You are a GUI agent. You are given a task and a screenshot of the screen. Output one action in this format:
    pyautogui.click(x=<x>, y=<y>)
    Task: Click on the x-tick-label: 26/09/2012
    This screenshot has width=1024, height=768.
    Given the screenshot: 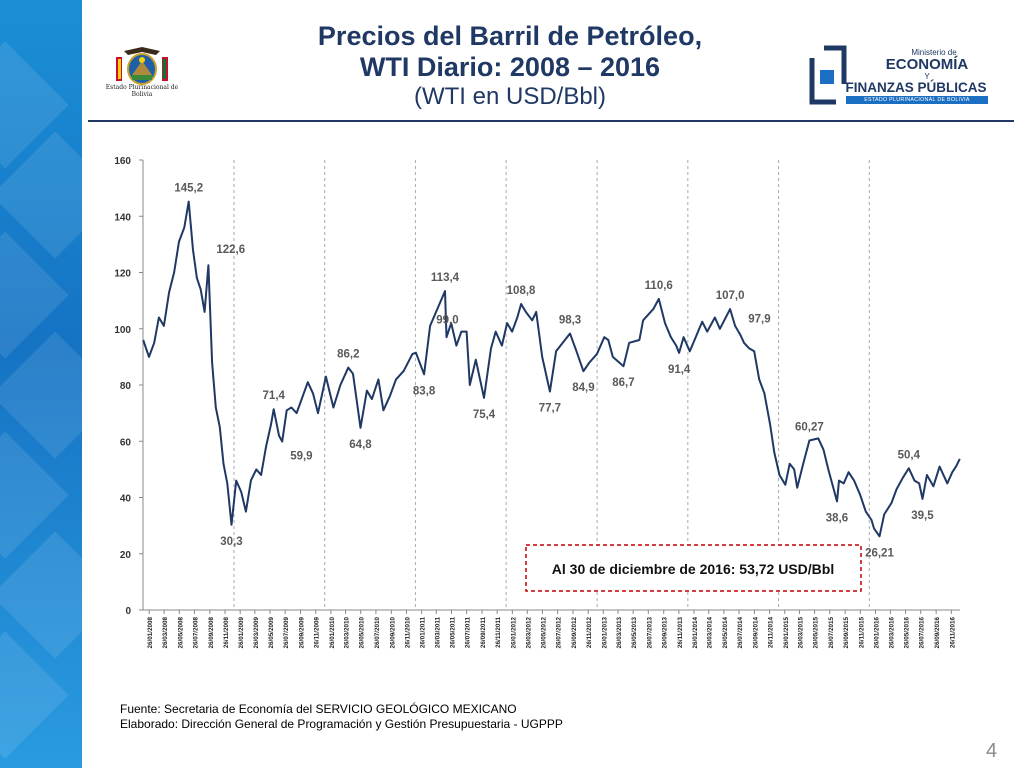 What is the action you would take?
    pyautogui.click(x=574, y=633)
    